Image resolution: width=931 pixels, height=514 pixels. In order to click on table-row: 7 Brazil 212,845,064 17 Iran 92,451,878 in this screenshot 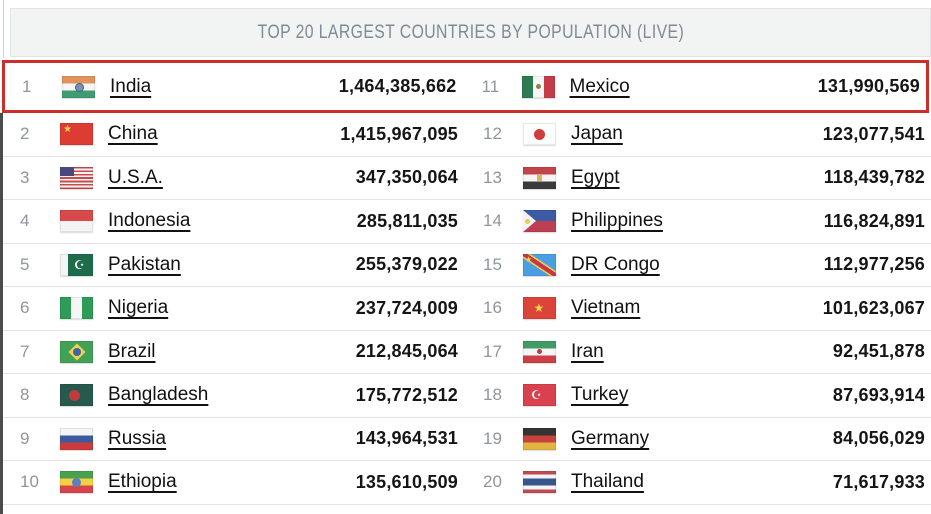, I will do `click(467, 352)`.